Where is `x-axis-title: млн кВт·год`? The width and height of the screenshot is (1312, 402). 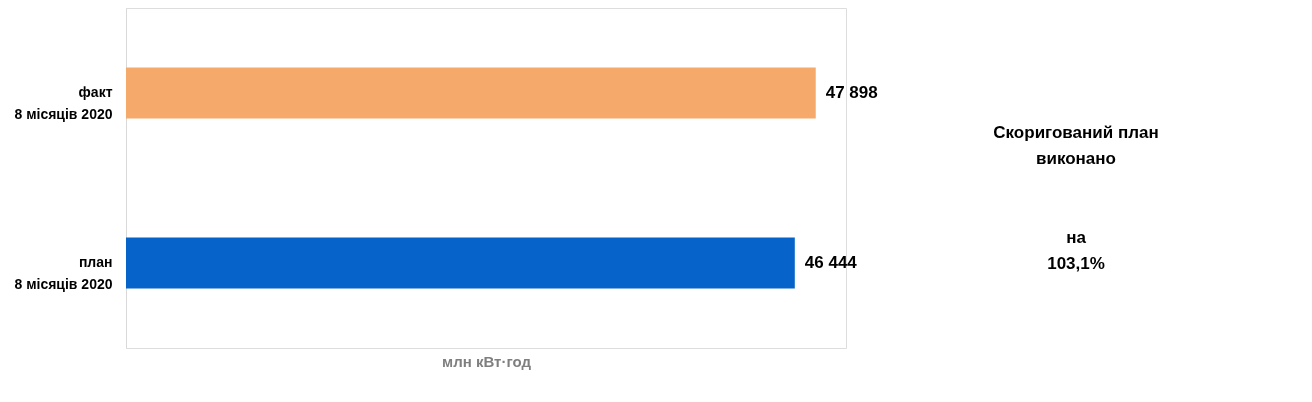
x-axis-title: млн кВт·год is located at coordinates (487, 361).